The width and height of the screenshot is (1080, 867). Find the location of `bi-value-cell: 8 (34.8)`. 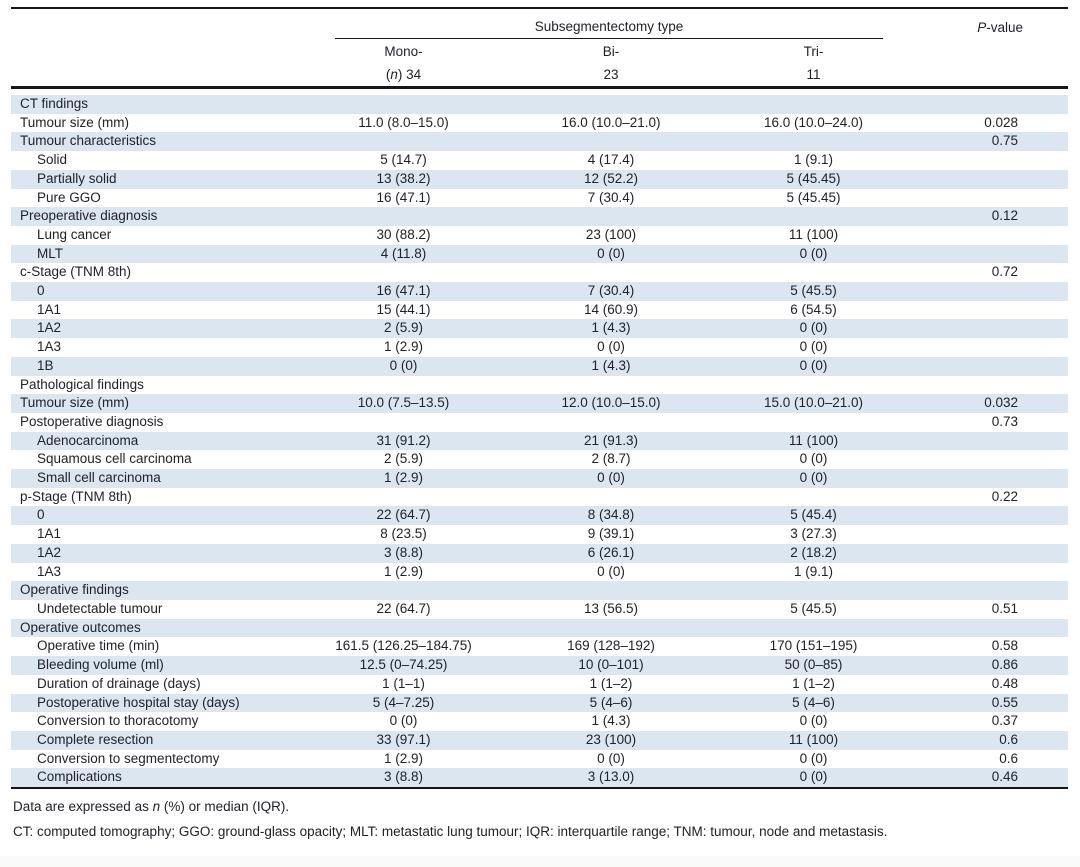

bi-value-cell: 8 (34.8) is located at coordinates (611, 516).